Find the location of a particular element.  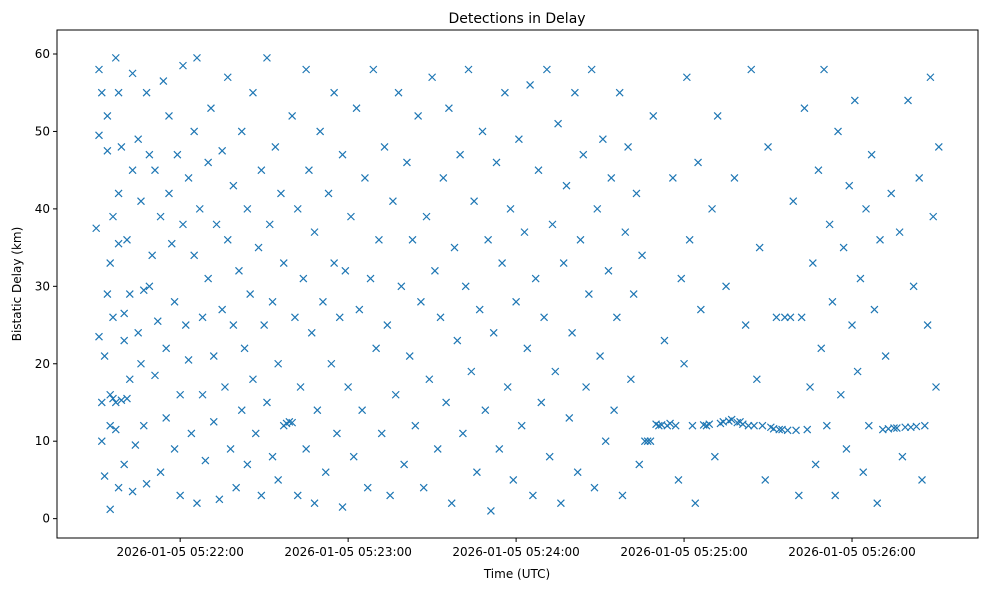

x-tick-label: 2026-01-05 05:24:00 is located at coordinates (515, 552).